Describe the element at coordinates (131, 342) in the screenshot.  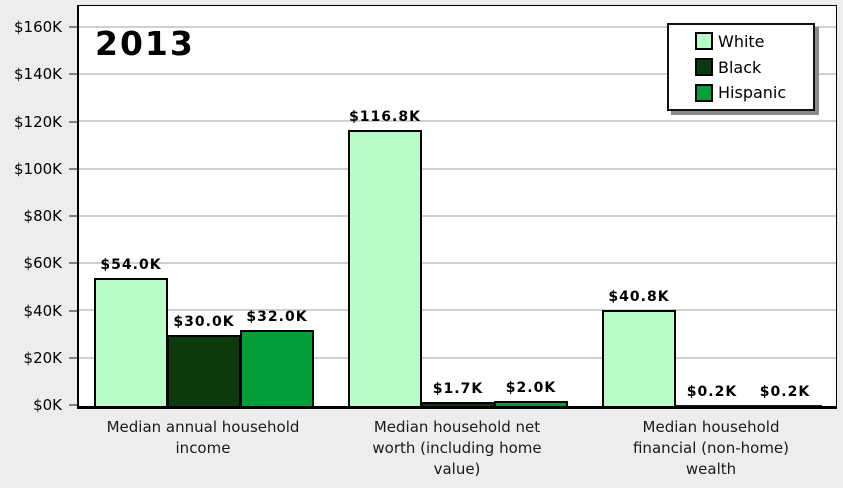
I see `bar-white-group1` at that location.